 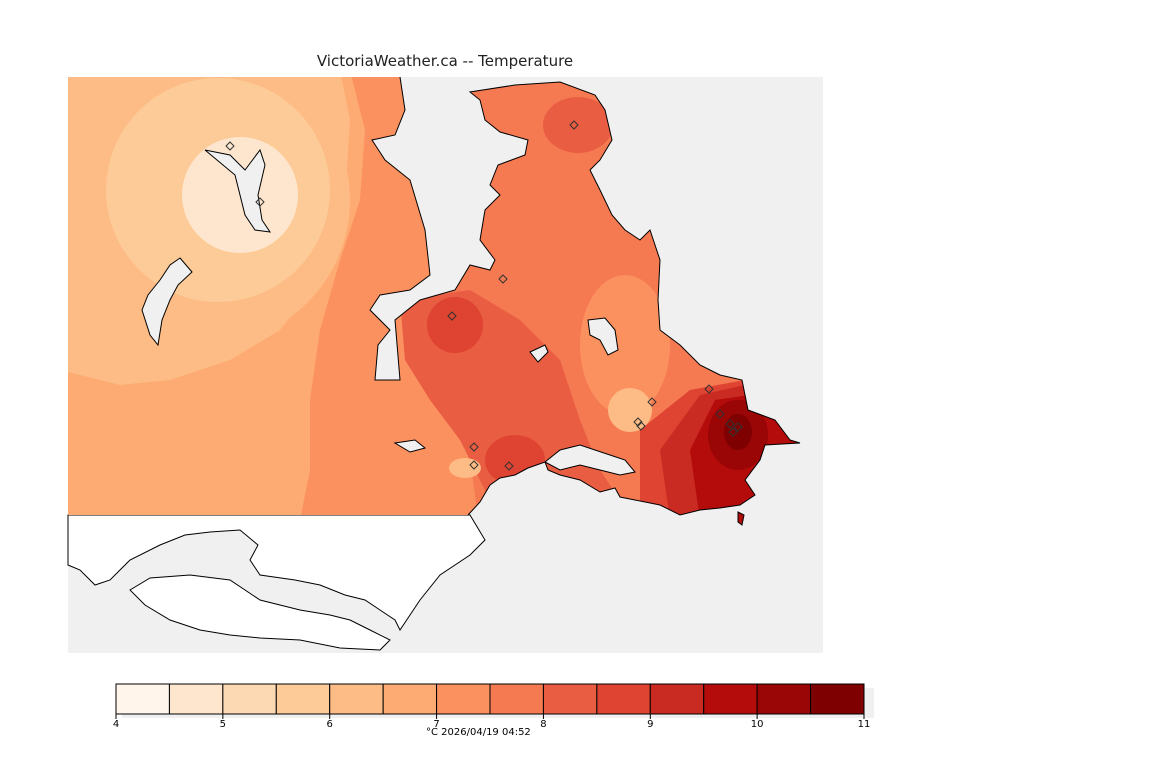 What do you see at coordinates (116, 724) in the screenshot?
I see `legend-tick-label: 4` at bounding box center [116, 724].